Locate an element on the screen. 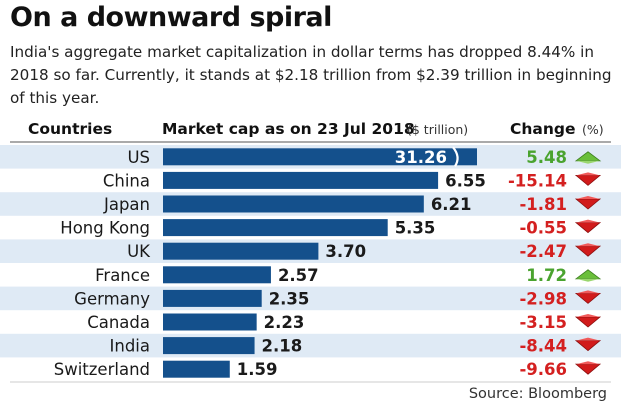  bar-value-label: 6.55 is located at coordinates (465, 180).